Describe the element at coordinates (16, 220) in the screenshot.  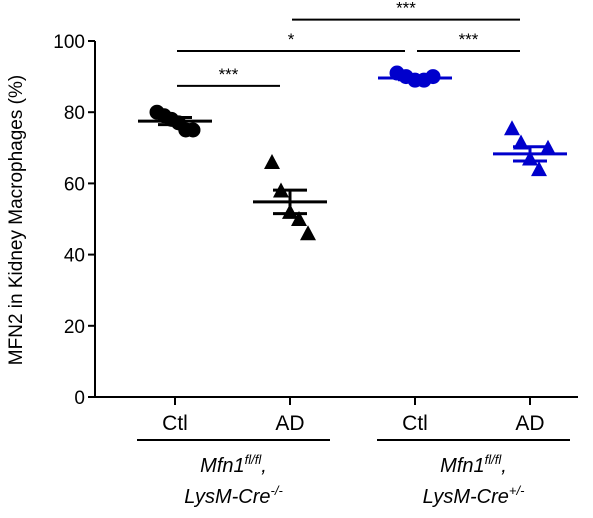
I see `y-axis-label: MFN2 in Kidney Macrophages (%)` at that location.